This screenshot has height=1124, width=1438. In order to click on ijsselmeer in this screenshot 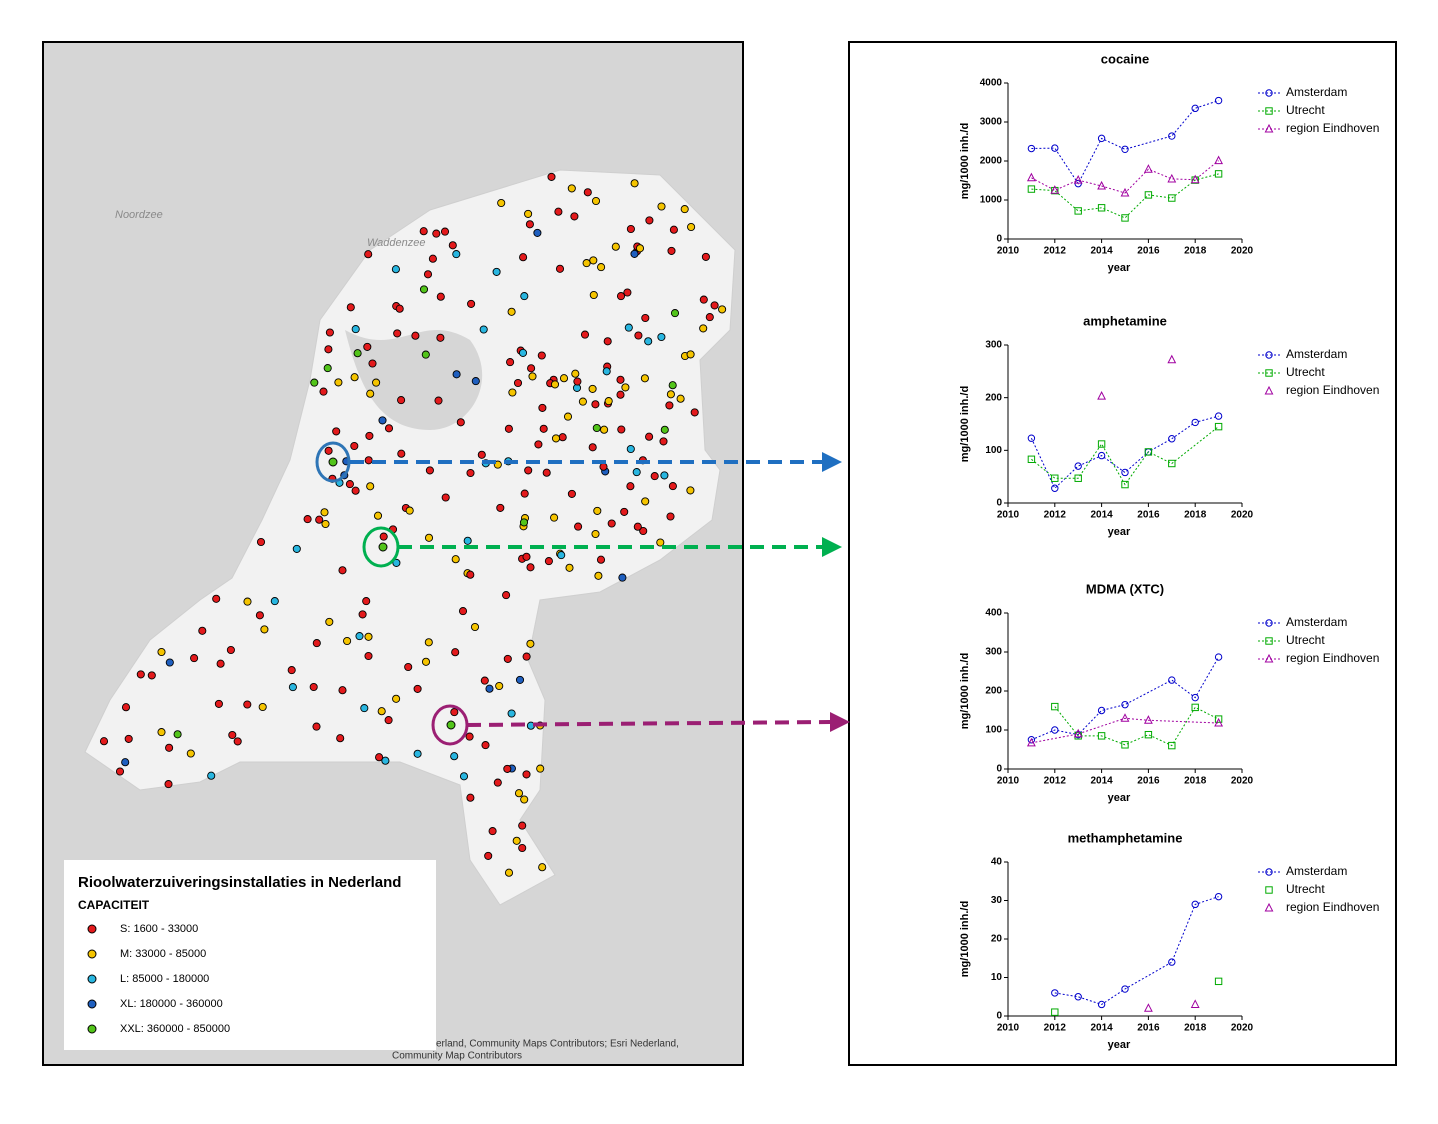, I will do `click(414, 380)`.